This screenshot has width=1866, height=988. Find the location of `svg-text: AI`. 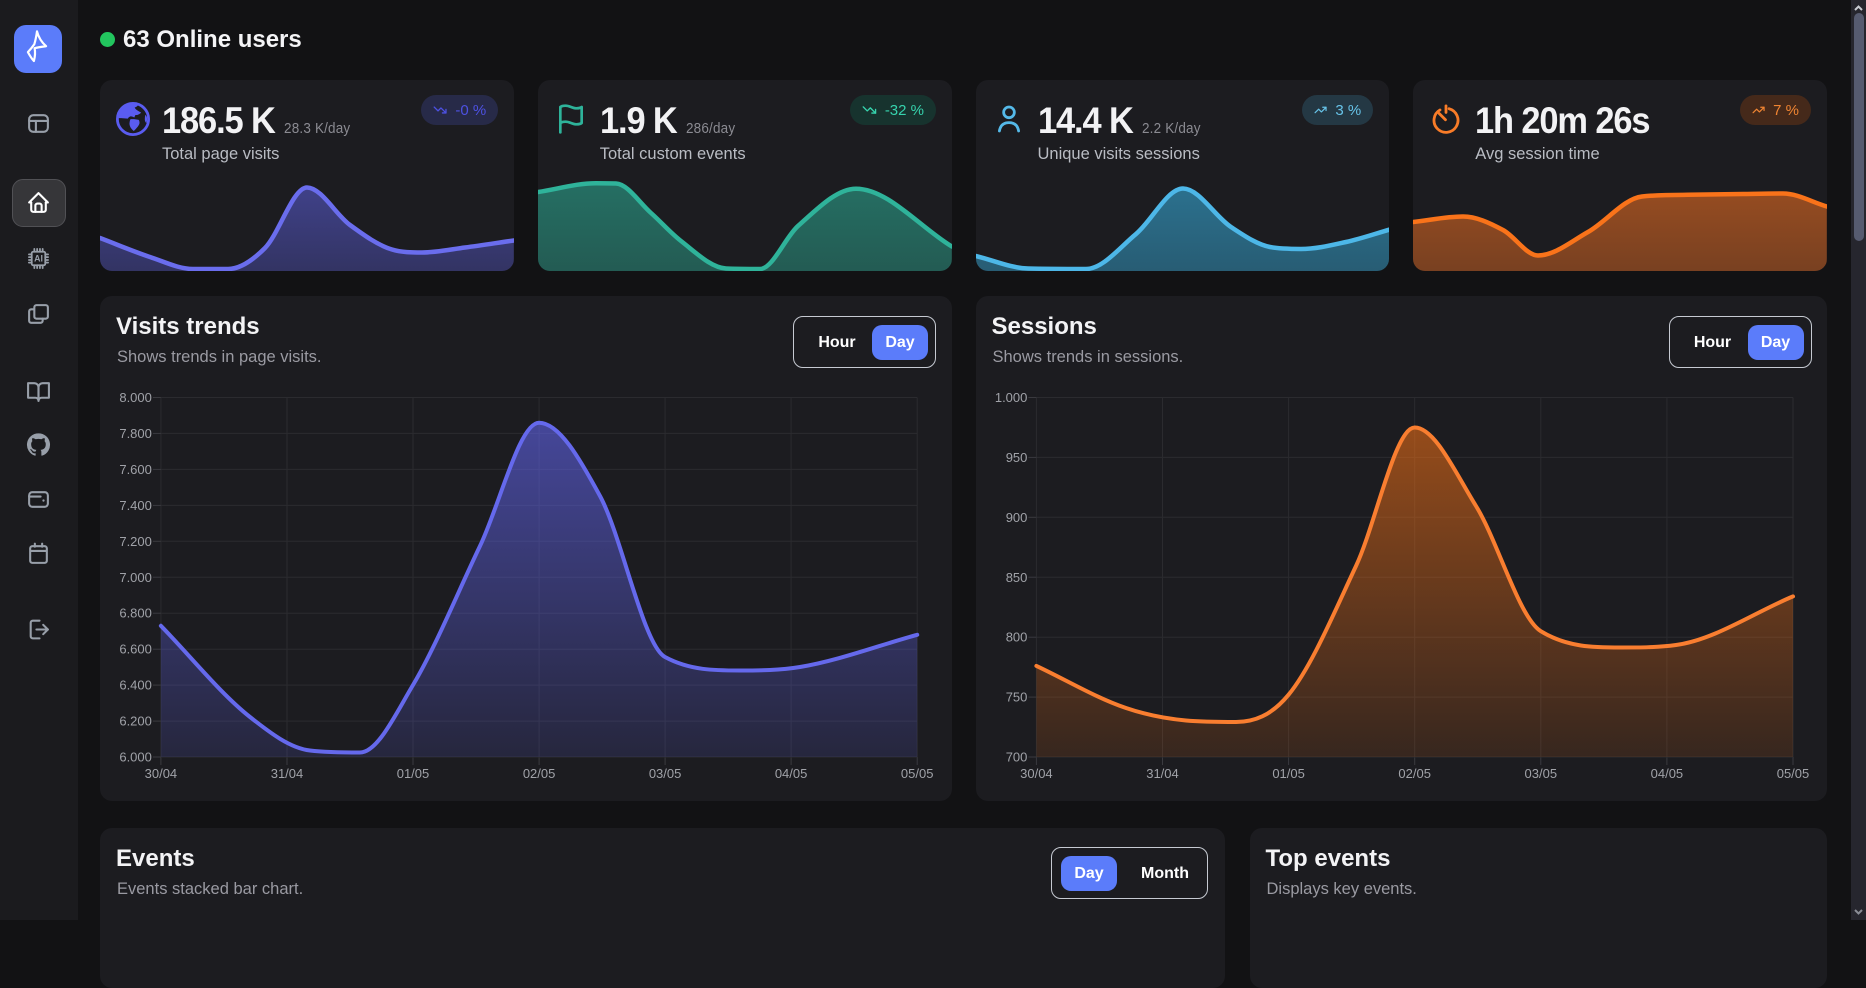

svg-text: AI is located at coordinates (38, 259).